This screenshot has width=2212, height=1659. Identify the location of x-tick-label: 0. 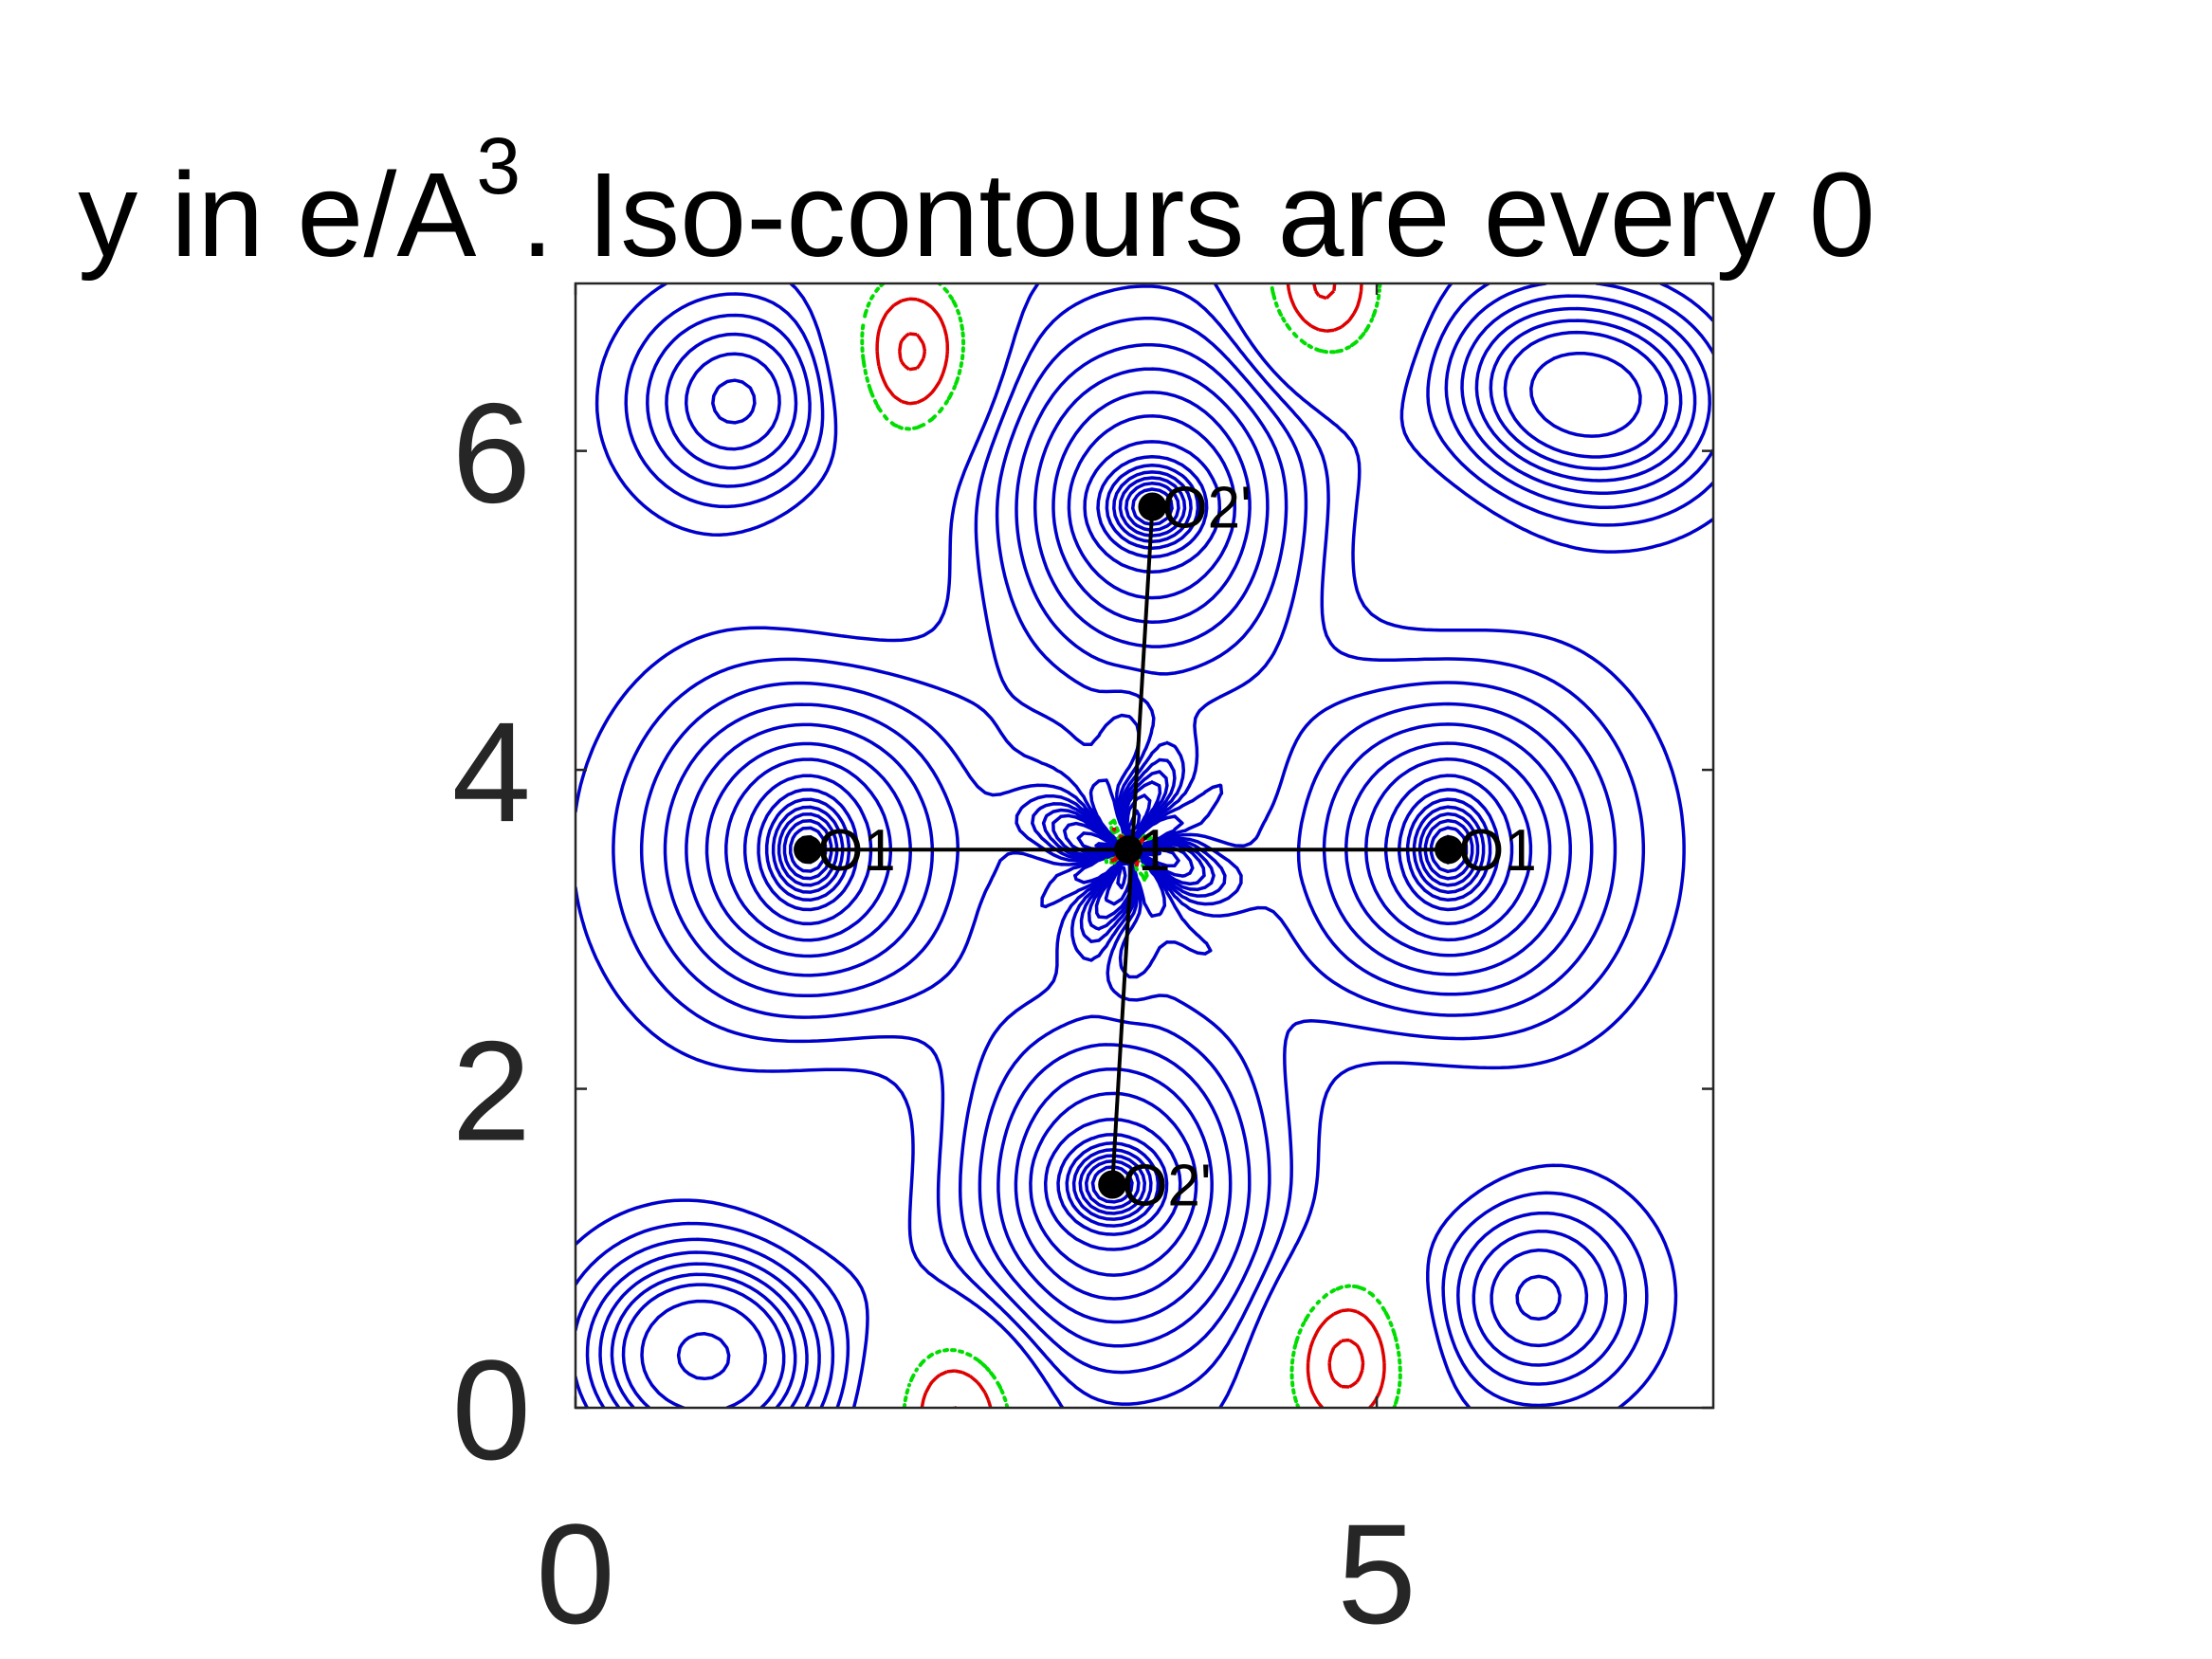
(575, 1573).